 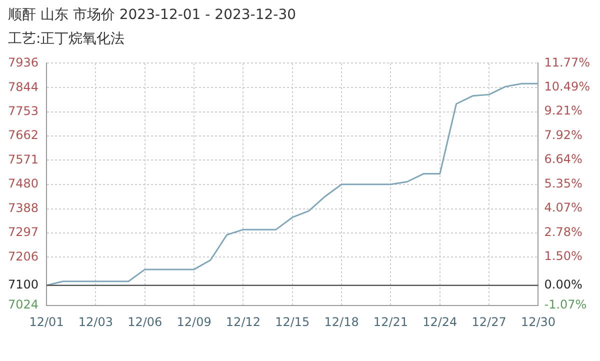 I want to click on y2-tick-label: 6.64%, so click(x=563, y=159).